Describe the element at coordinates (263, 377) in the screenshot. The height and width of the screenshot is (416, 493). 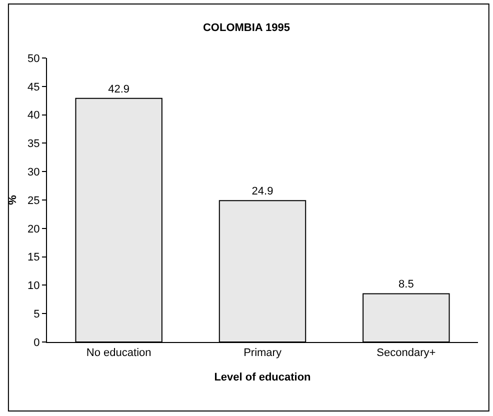
I see `x-axis-title: Level of education` at that location.